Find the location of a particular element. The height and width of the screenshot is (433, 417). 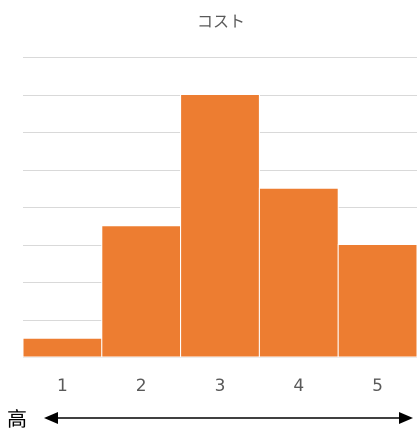

direction-axis: 高 is located at coordinates (210, 419).